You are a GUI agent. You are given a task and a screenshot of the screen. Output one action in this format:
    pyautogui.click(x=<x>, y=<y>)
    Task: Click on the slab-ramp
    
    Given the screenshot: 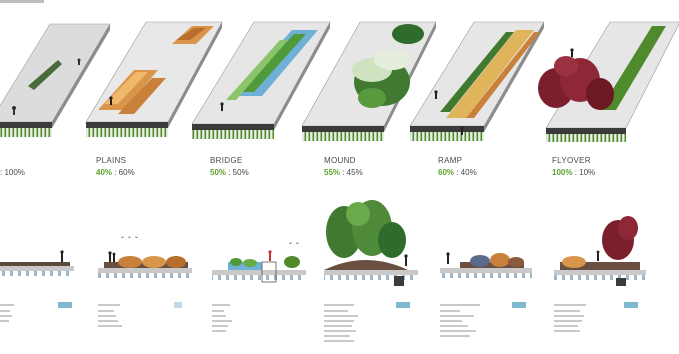 What is the action you would take?
    pyautogui.click(x=477, y=81)
    